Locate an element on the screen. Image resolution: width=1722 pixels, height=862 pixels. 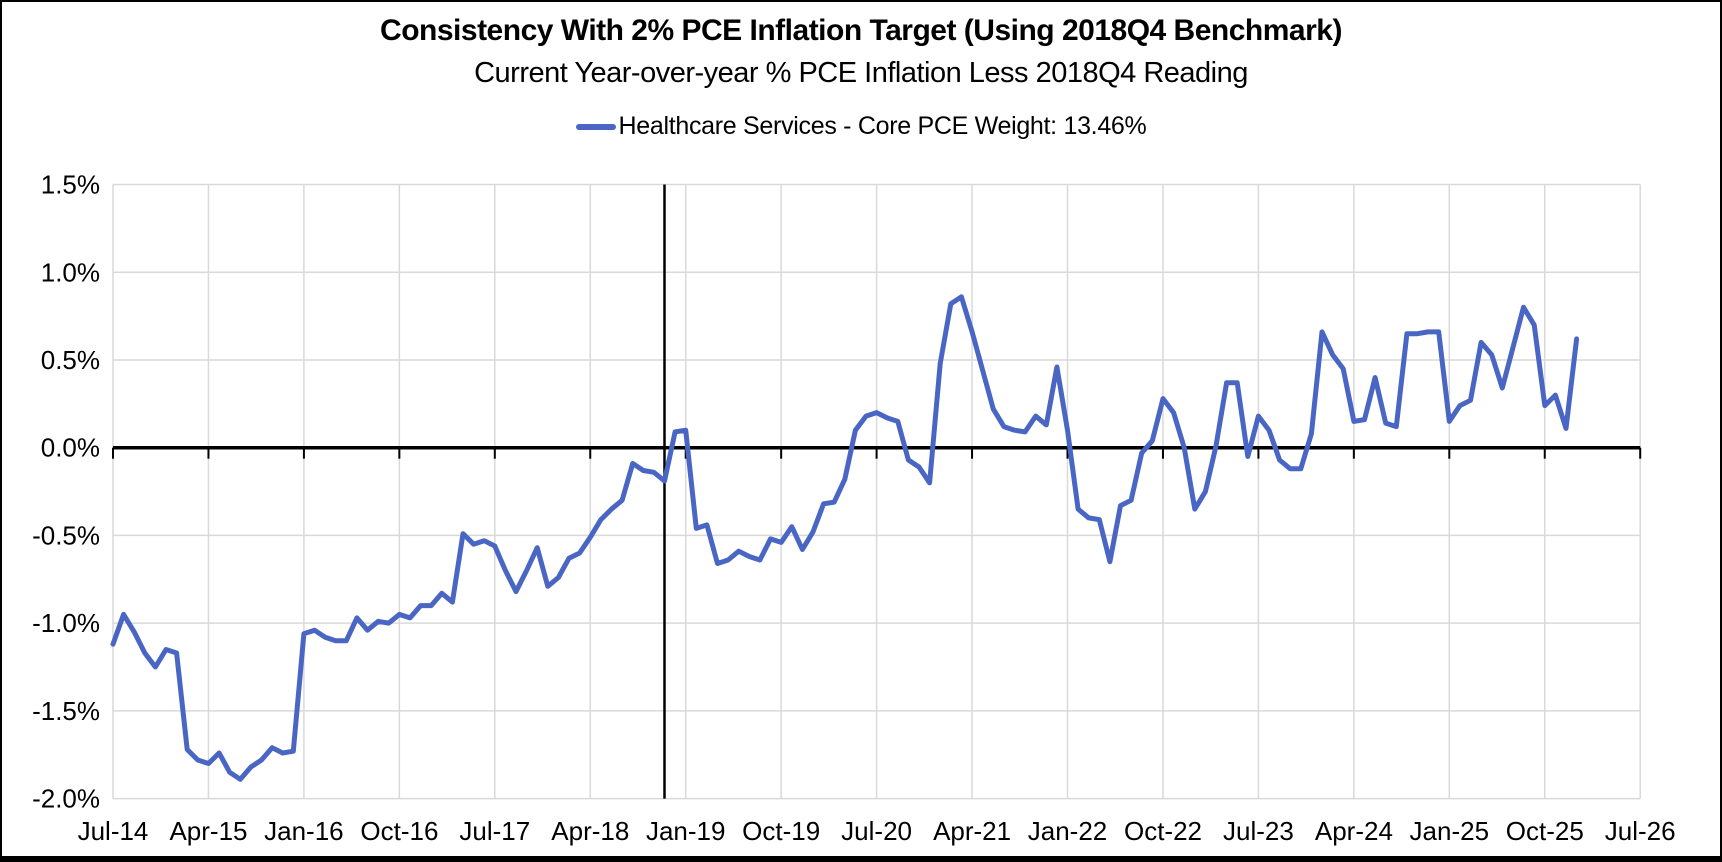
y-axis-tick-label: 0.0% is located at coordinates (70, 448).